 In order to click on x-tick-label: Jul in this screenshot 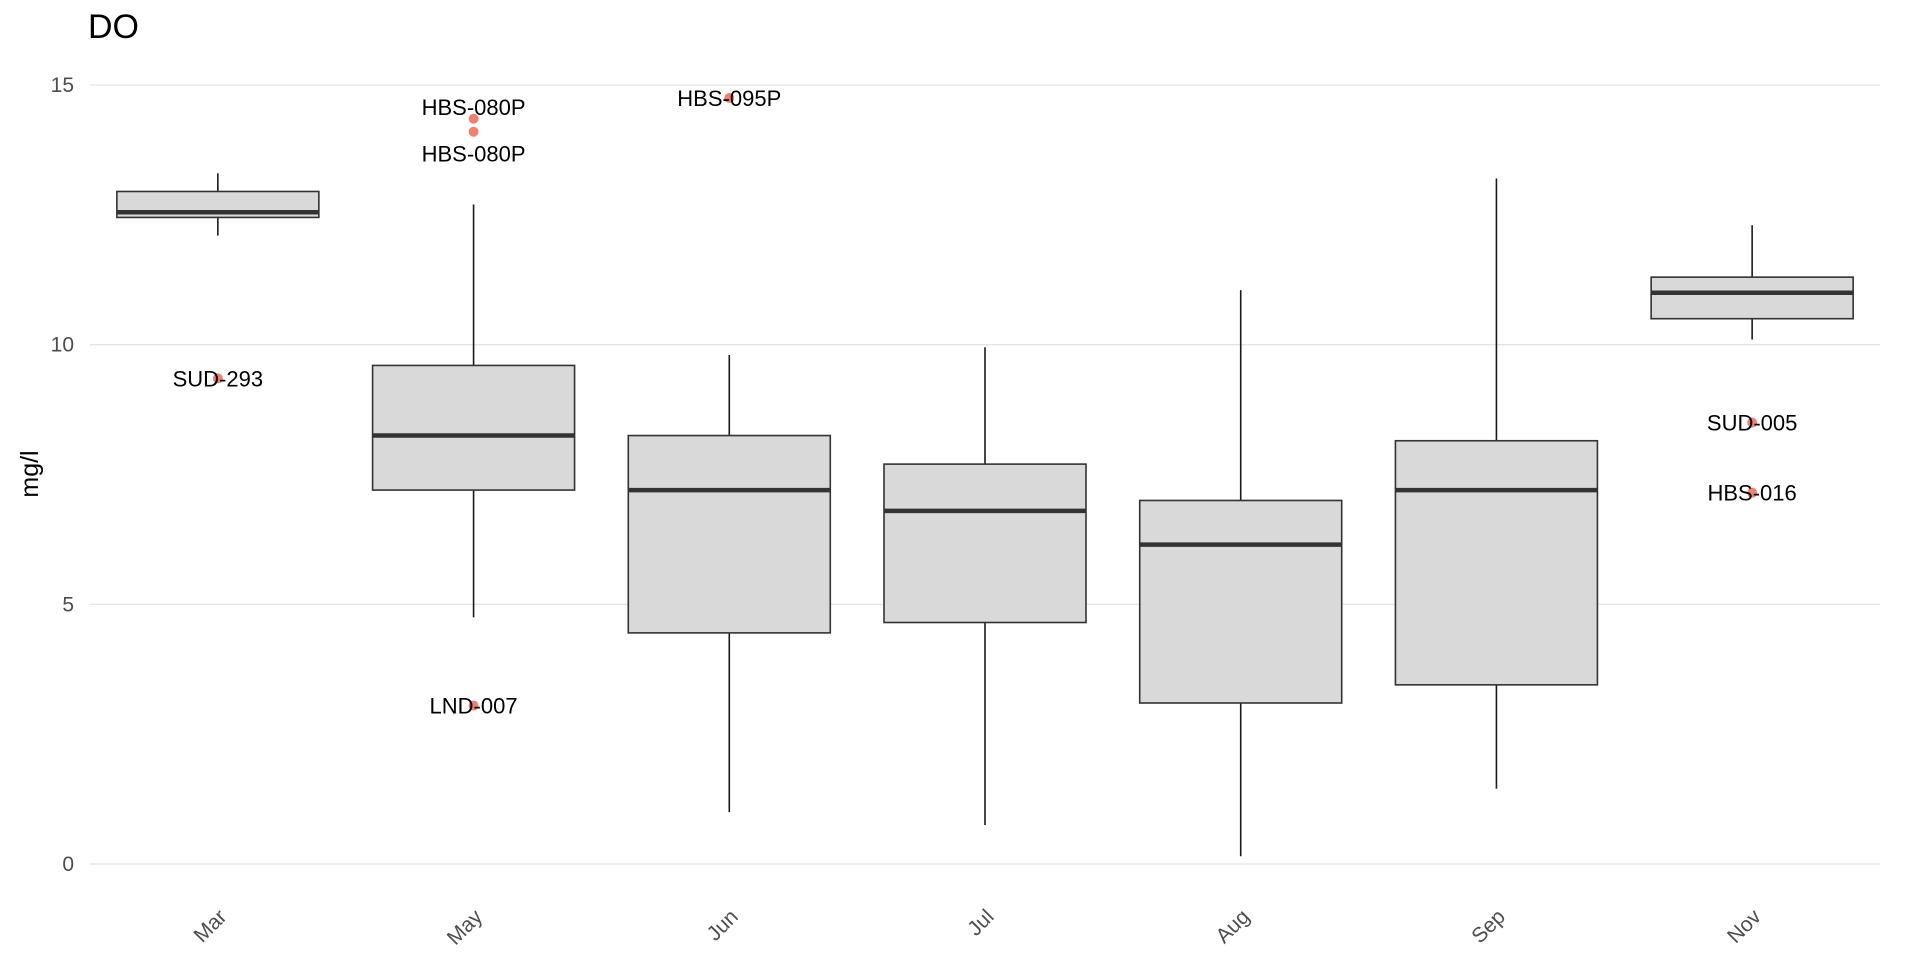, I will do `click(980, 922)`.